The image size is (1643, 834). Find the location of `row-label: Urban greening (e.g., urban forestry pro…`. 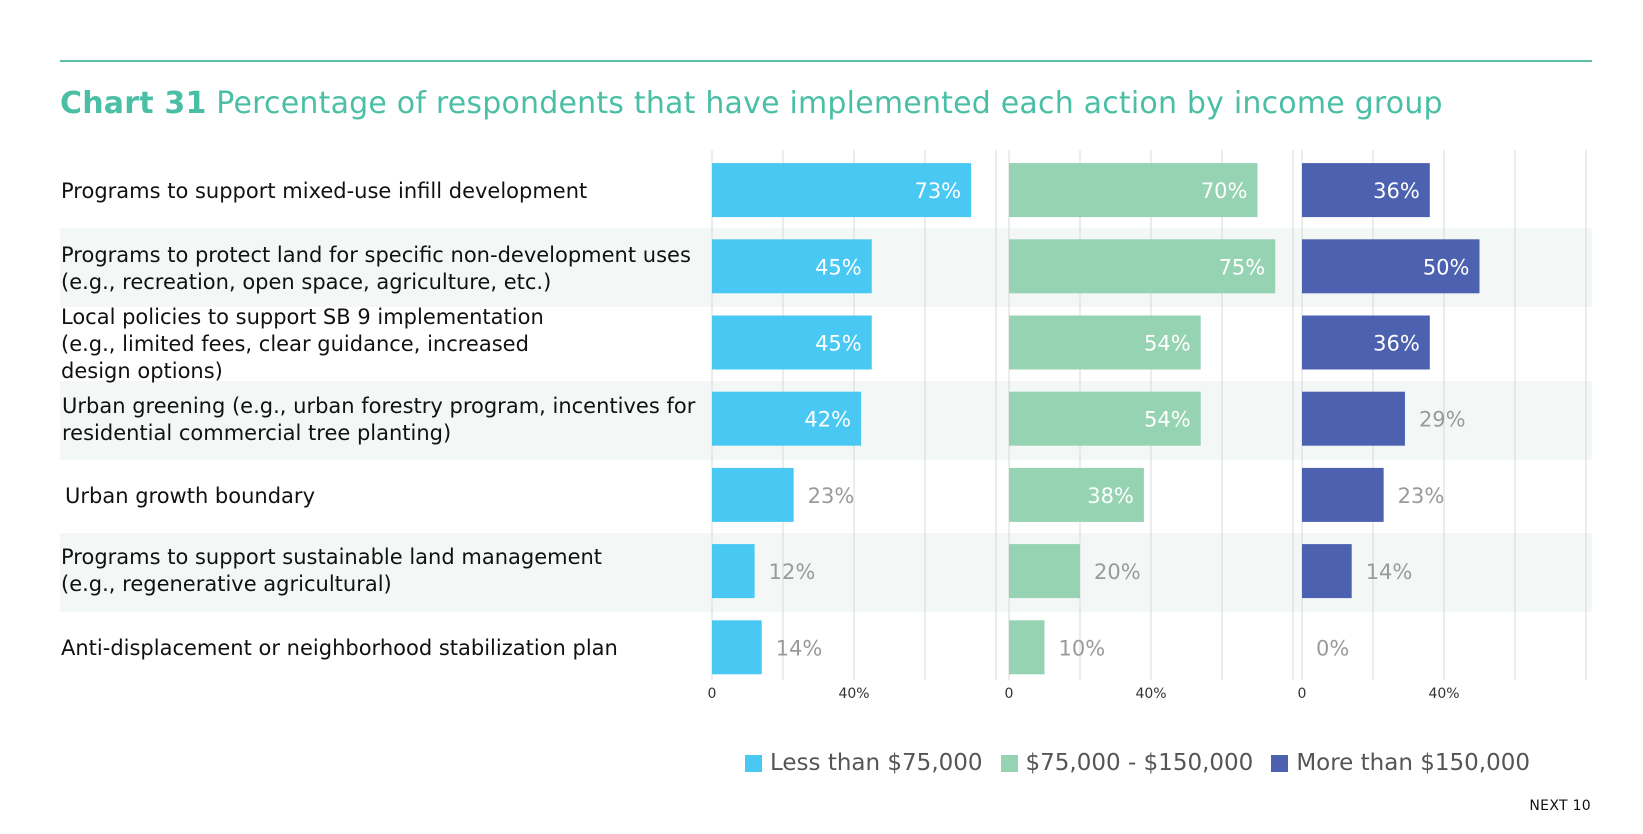

row-label: Urban greening (e.g., urban forestry pro… is located at coordinates (379, 419).